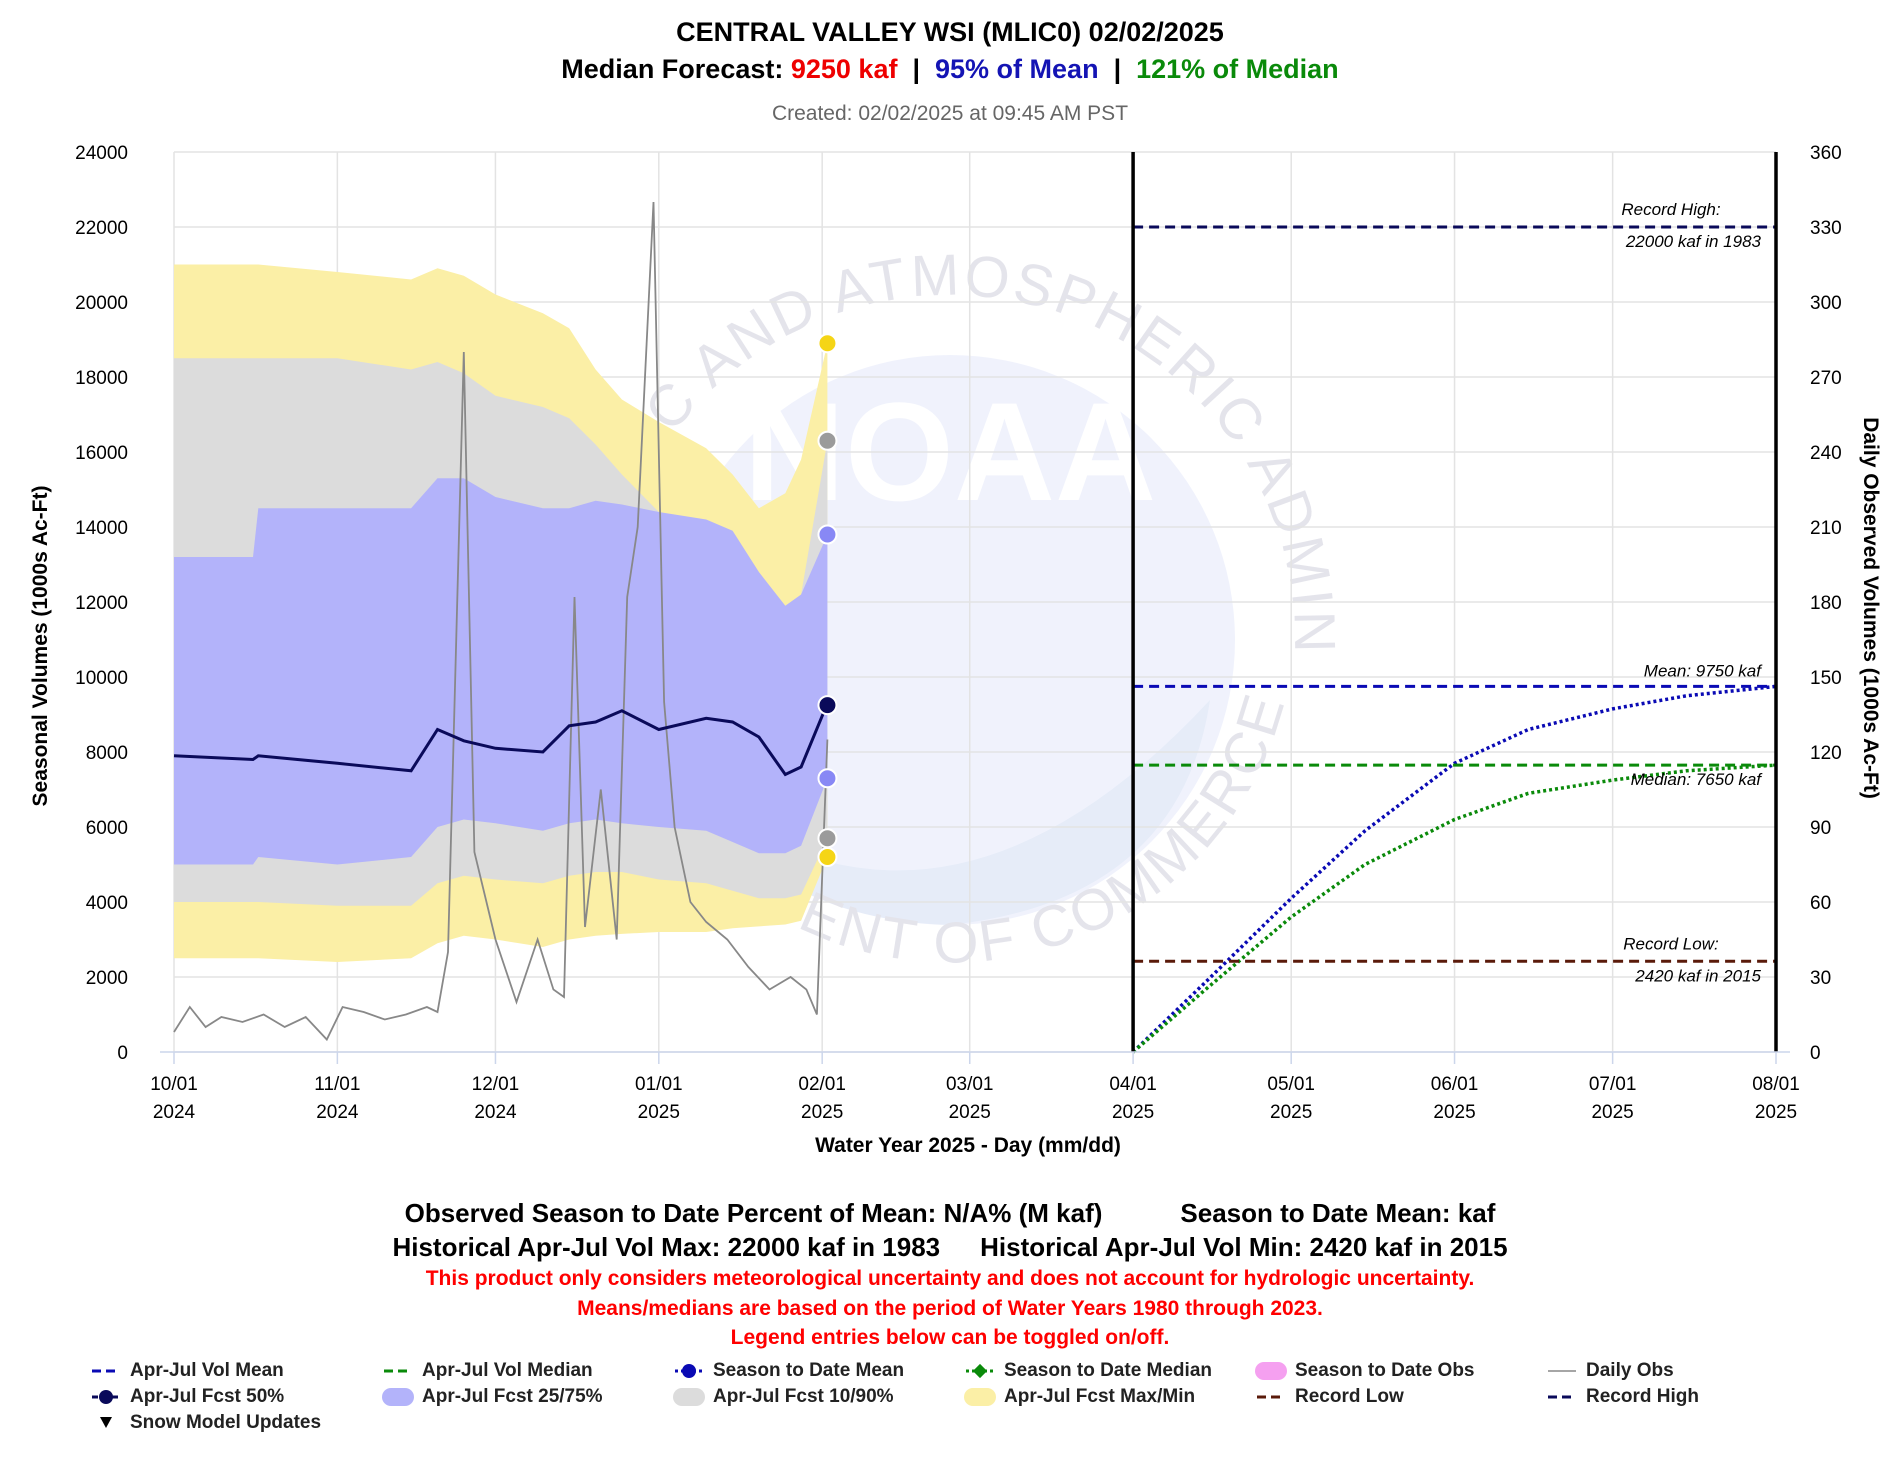 The image size is (1900, 1470). I want to click on fcst-50-line, so click(501, 739).